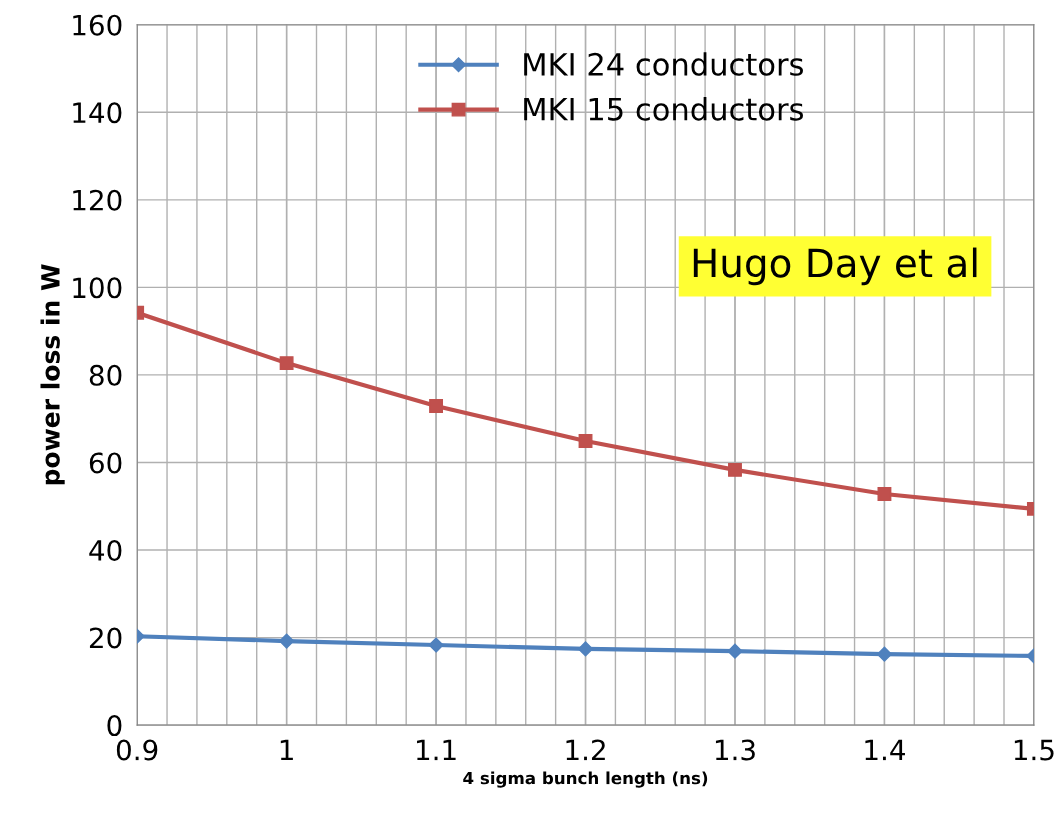 This screenshot has height=824, width=1055. What do you see at coordinates (585, 750) in the screenshot?
I see `x-tick-label: 1.2` at bounding box center [585, 750].